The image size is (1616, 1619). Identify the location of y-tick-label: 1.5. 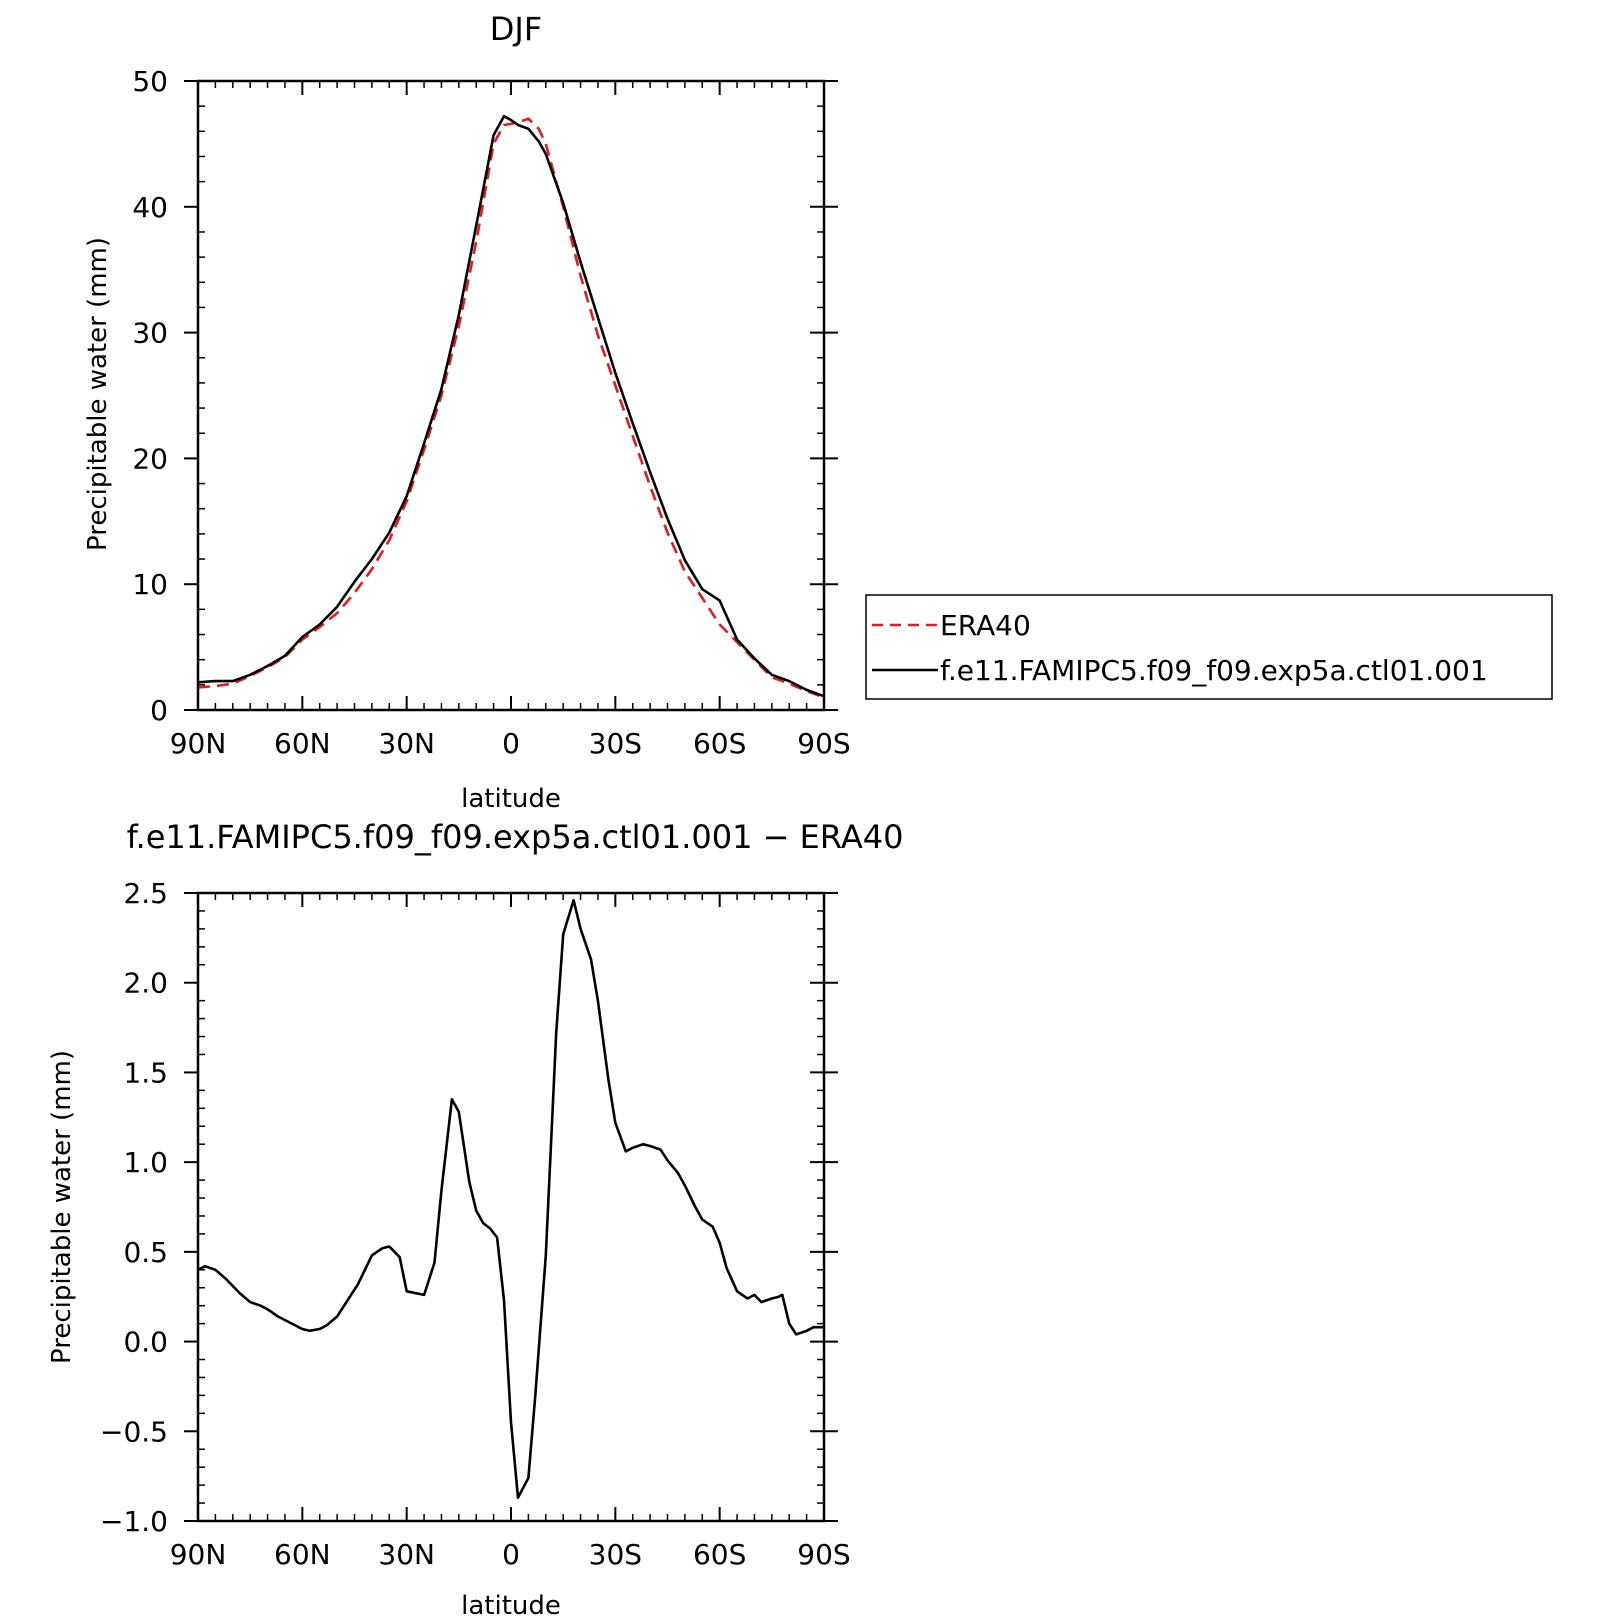
(145, 1072).